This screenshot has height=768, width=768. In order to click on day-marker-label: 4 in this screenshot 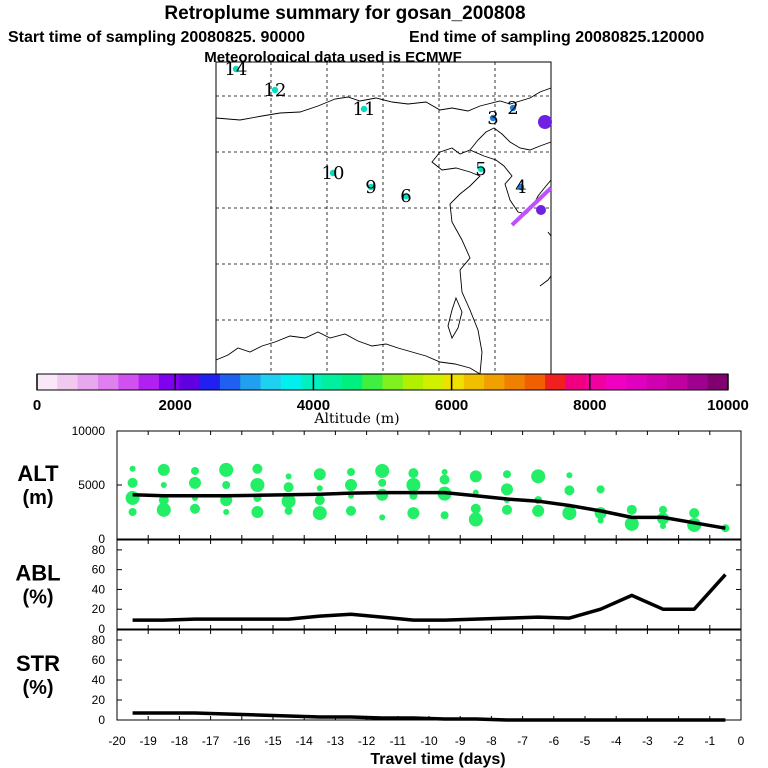, I will do `click(520, 187)`.